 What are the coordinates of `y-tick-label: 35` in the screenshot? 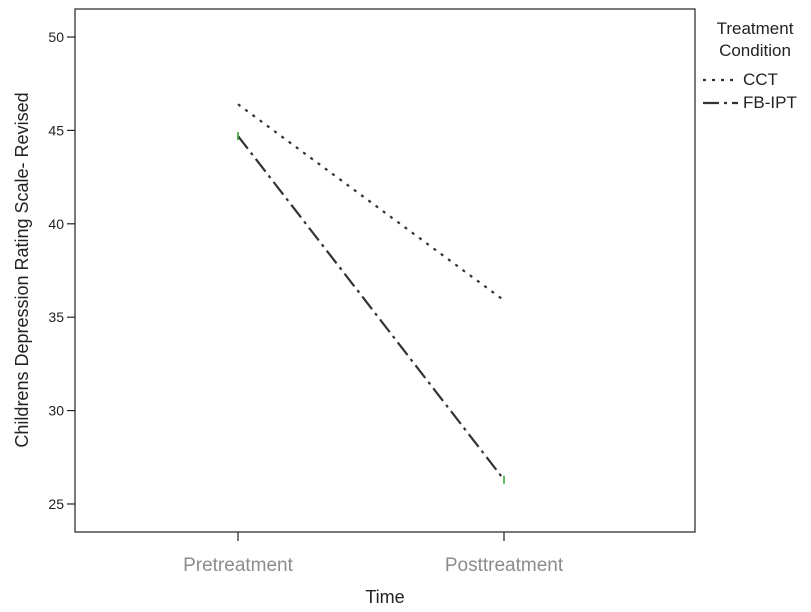 It's located at (56, 317).